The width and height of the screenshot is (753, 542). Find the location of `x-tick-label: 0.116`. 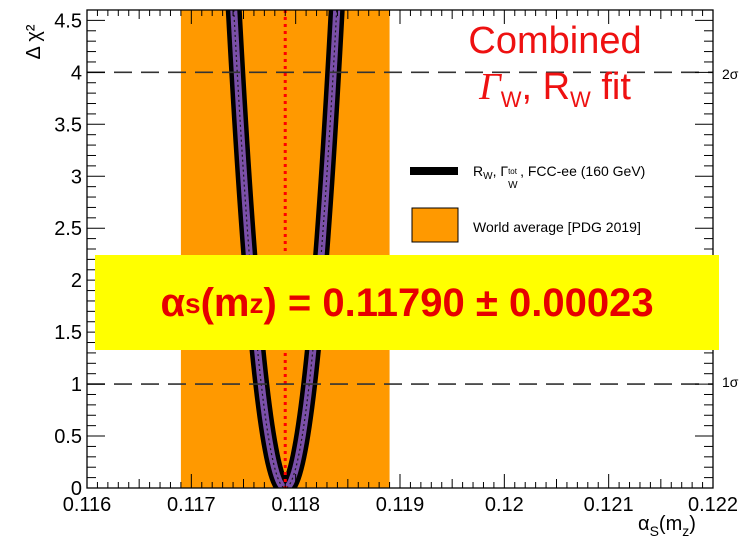

x-tick-label: 0.116 is located at coordinates (87, 505).